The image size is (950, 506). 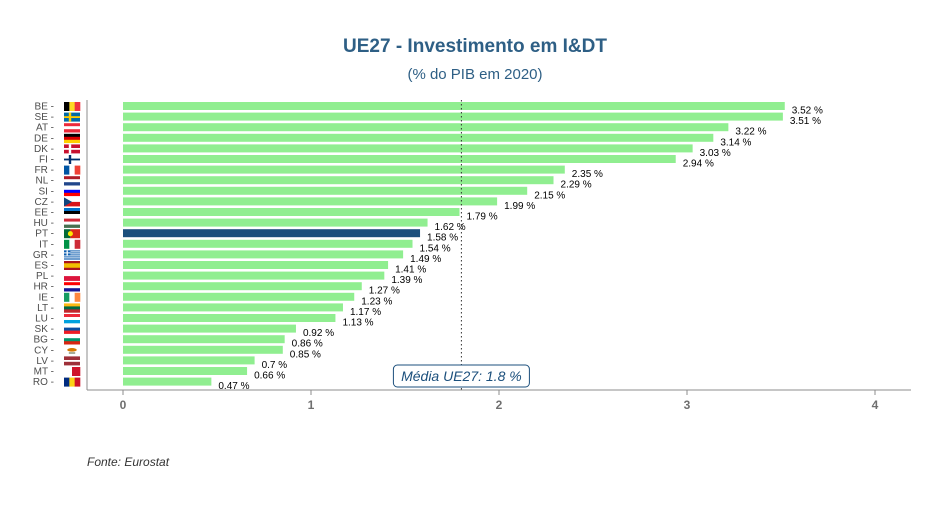 I want to click on bar-mt, so click(x=185, y=371).